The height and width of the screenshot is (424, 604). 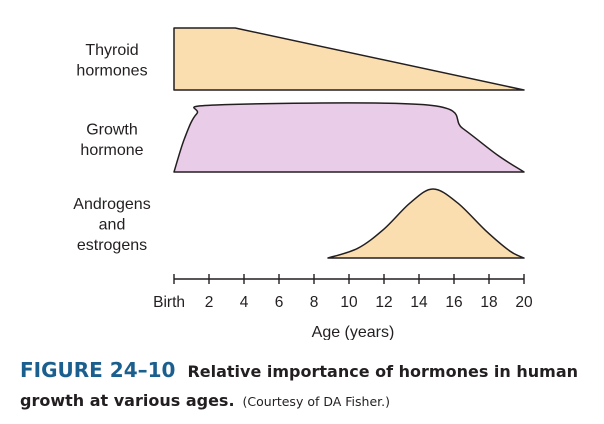 I want to click on series-label-line: Androgens, so click(x=111, y=204).